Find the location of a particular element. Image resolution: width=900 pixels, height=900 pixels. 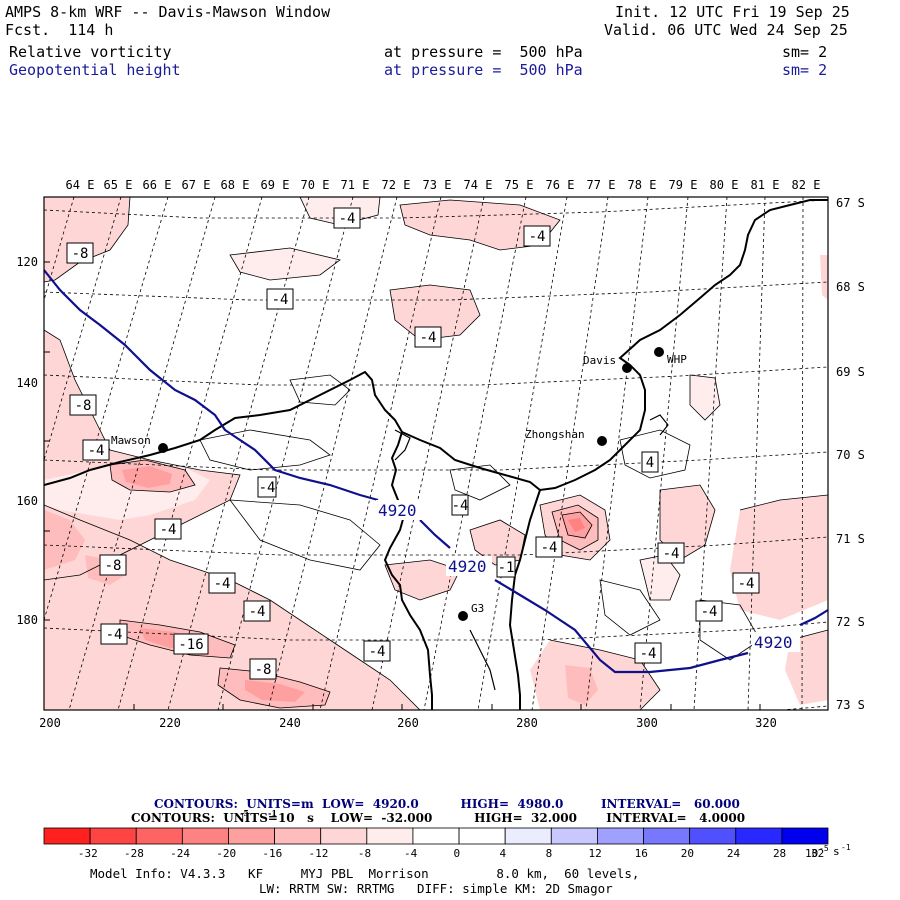

svg-text: 65 E is located at coordinates (118, 185).